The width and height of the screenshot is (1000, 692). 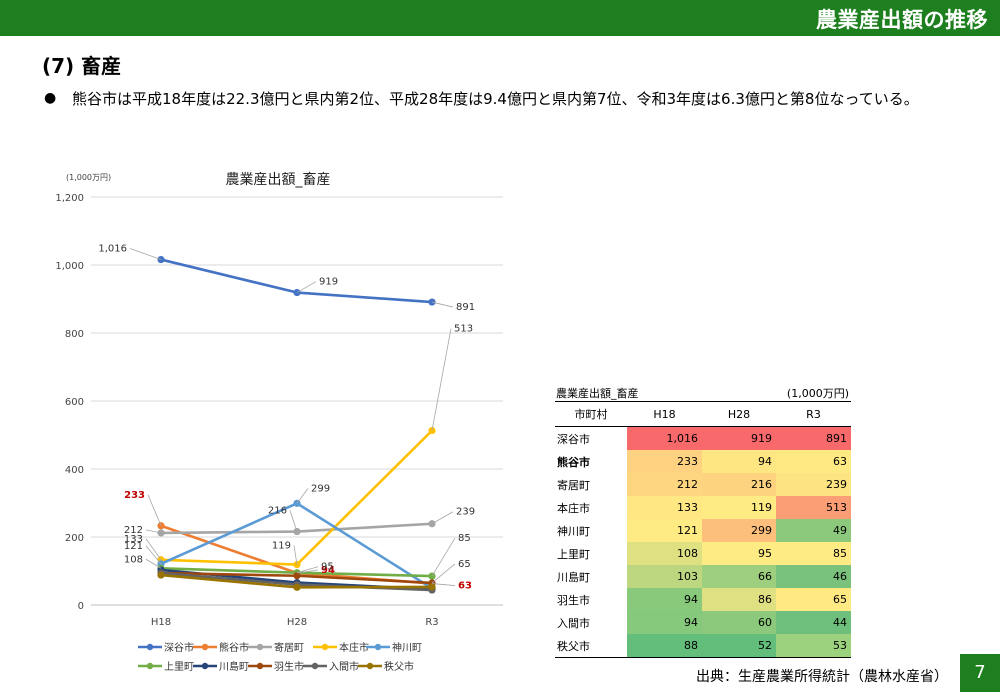 What do you see at coordinates (133, 539) in the screenshot?
I see `data-label: 133` at bounding box center [133, 539].